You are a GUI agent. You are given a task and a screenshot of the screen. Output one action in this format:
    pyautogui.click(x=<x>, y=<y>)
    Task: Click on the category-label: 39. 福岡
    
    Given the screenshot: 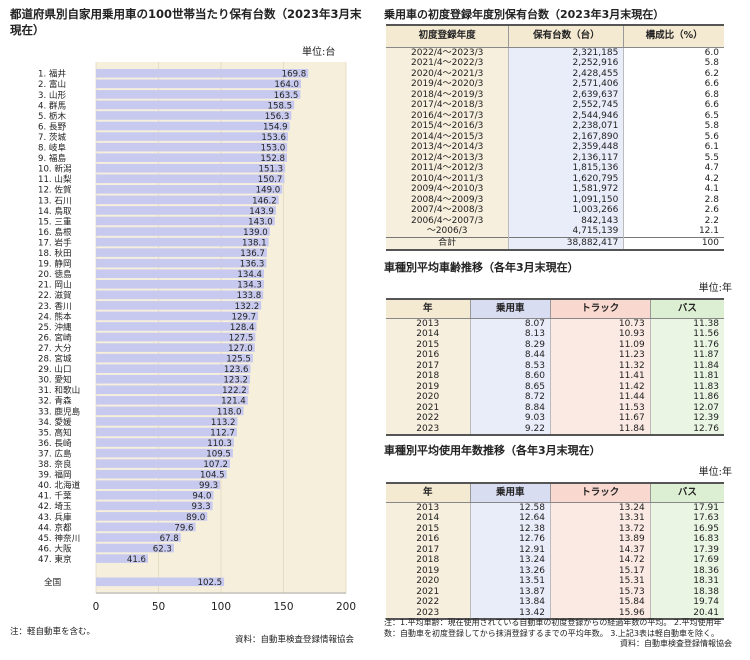 What is the action you would take?
    pyautogui.click(x=55, y=475)
    